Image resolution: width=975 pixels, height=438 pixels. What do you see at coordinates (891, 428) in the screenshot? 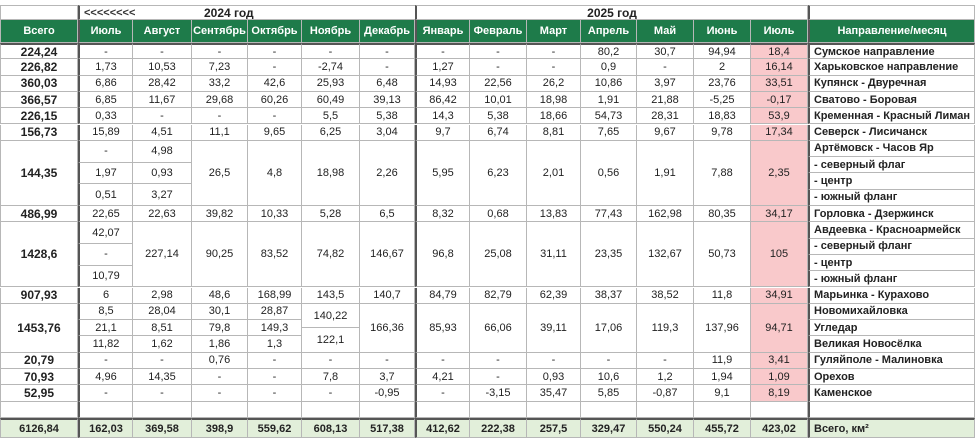
I see `footer-label: Всего, км²` at bounding box center [891, 428].